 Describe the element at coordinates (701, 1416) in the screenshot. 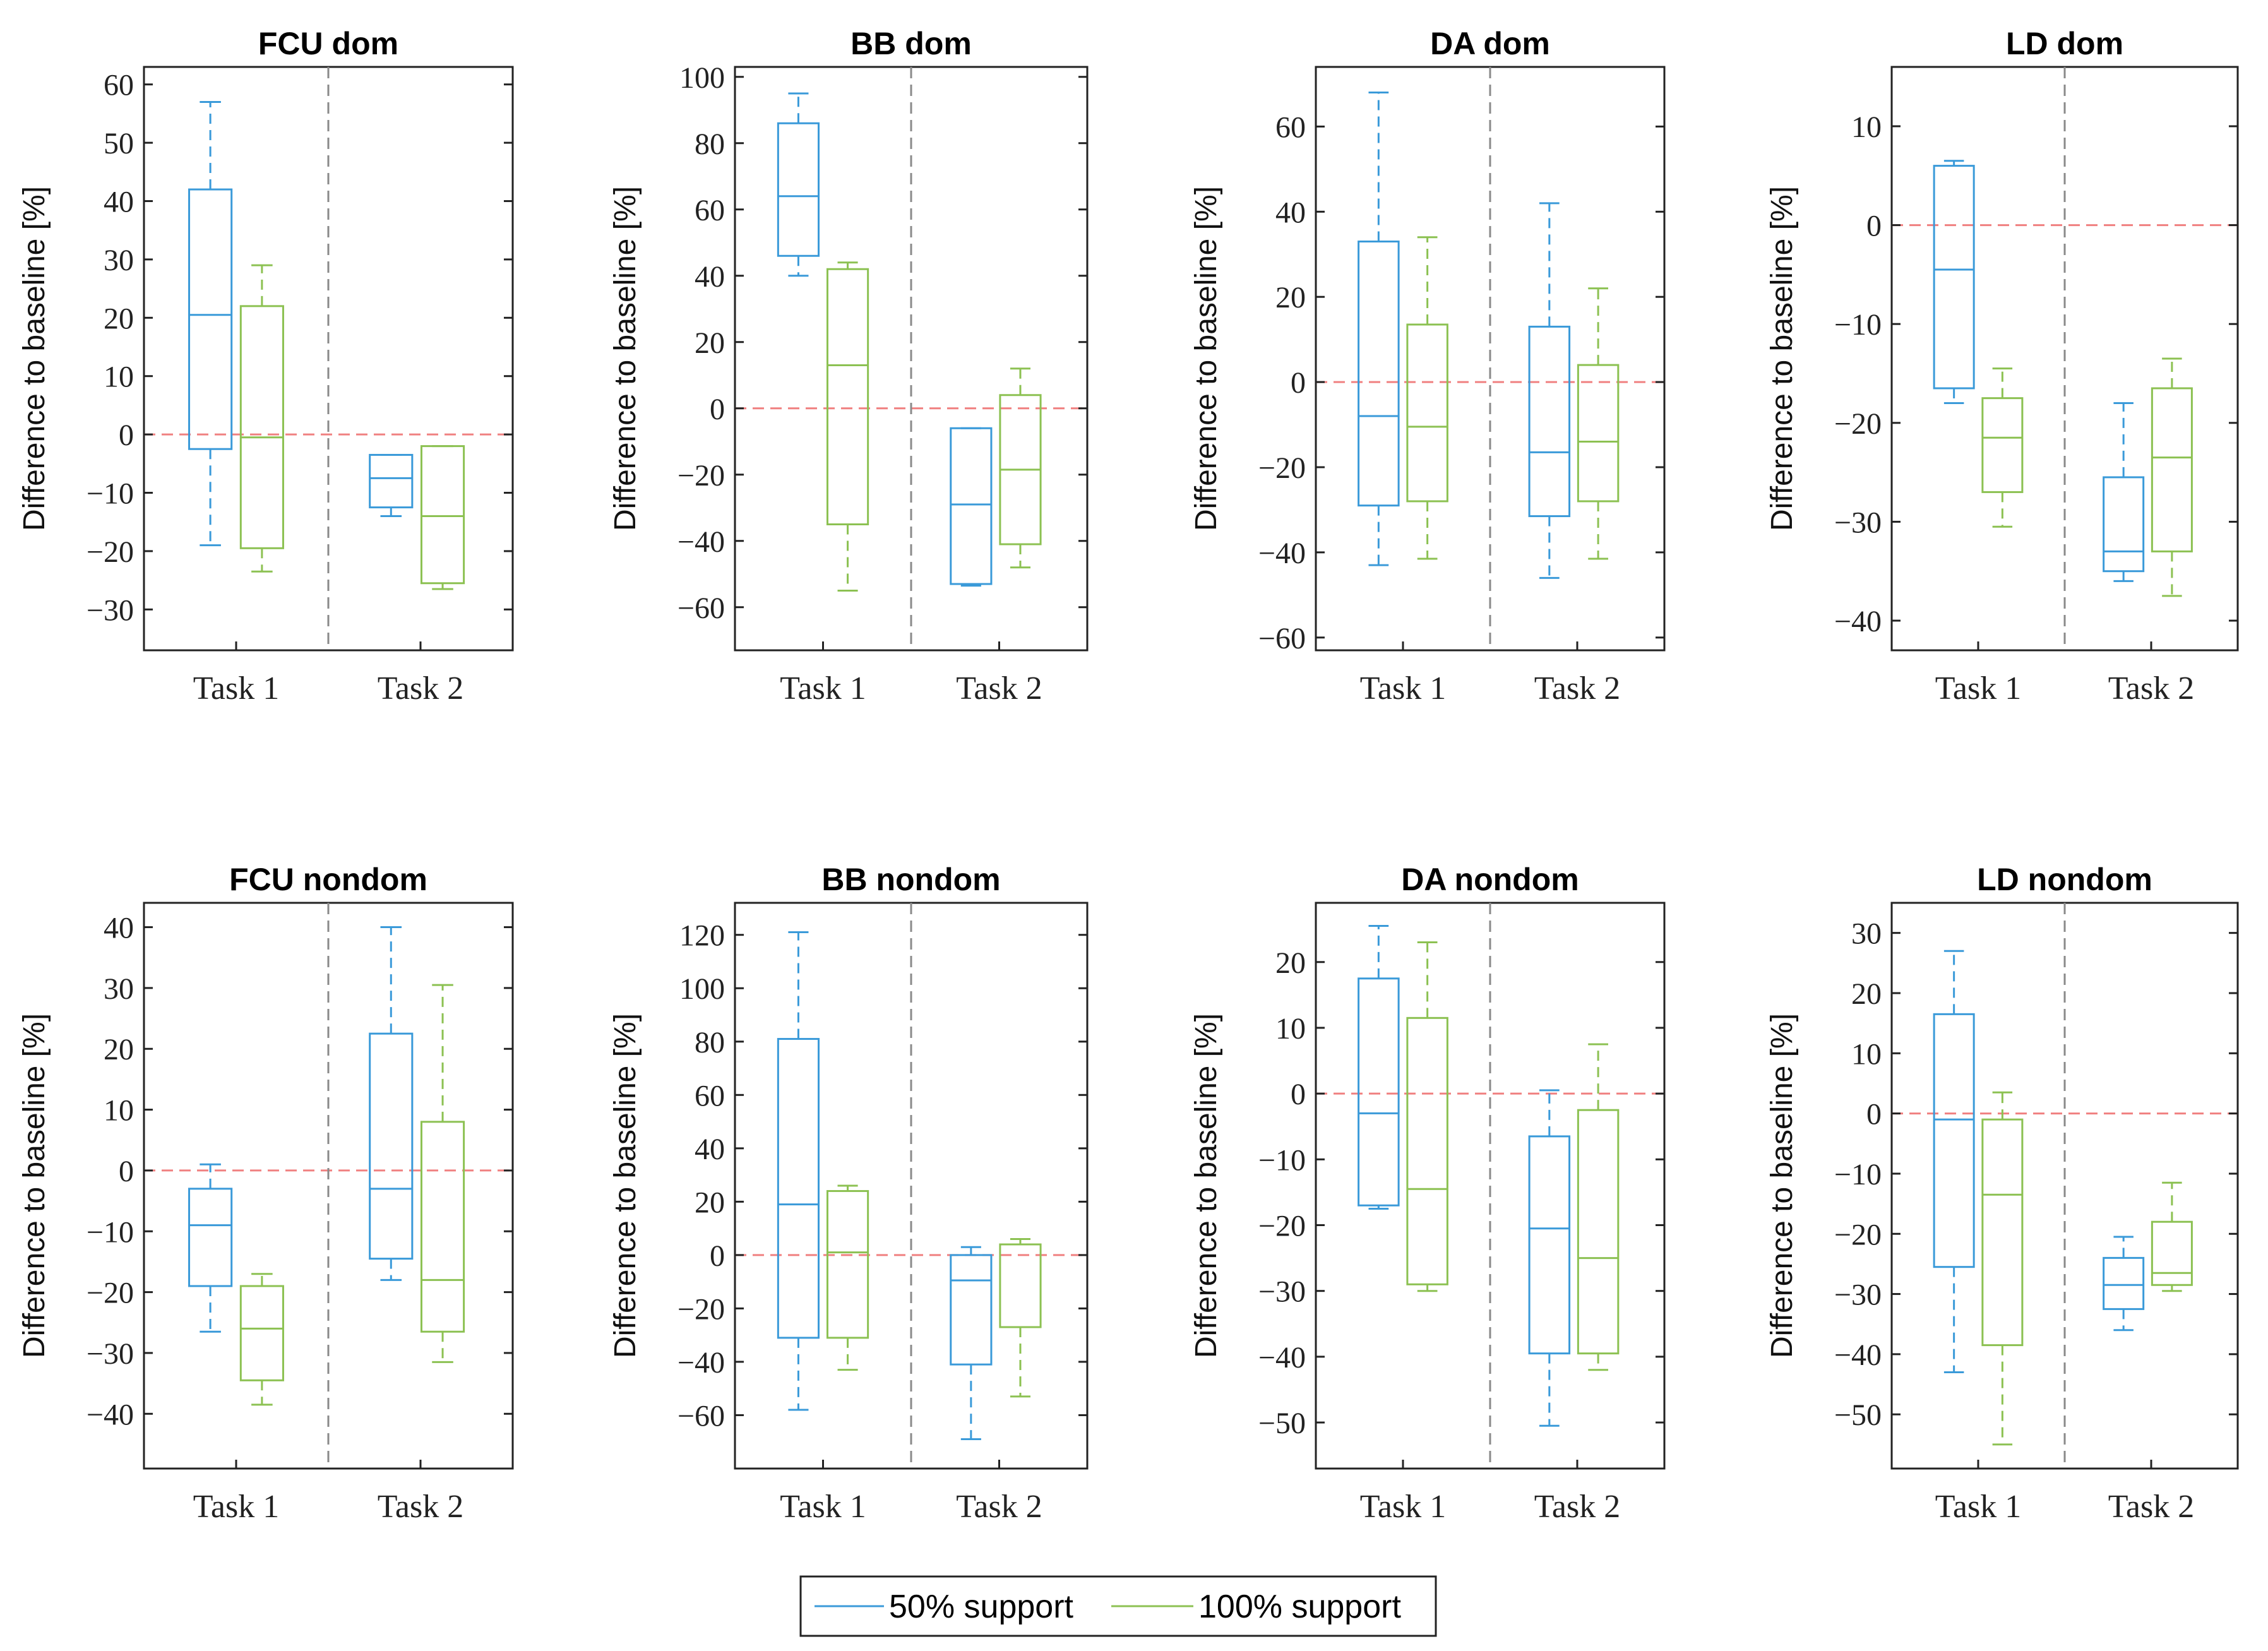

I see `y-tick-label: −60` at that location.